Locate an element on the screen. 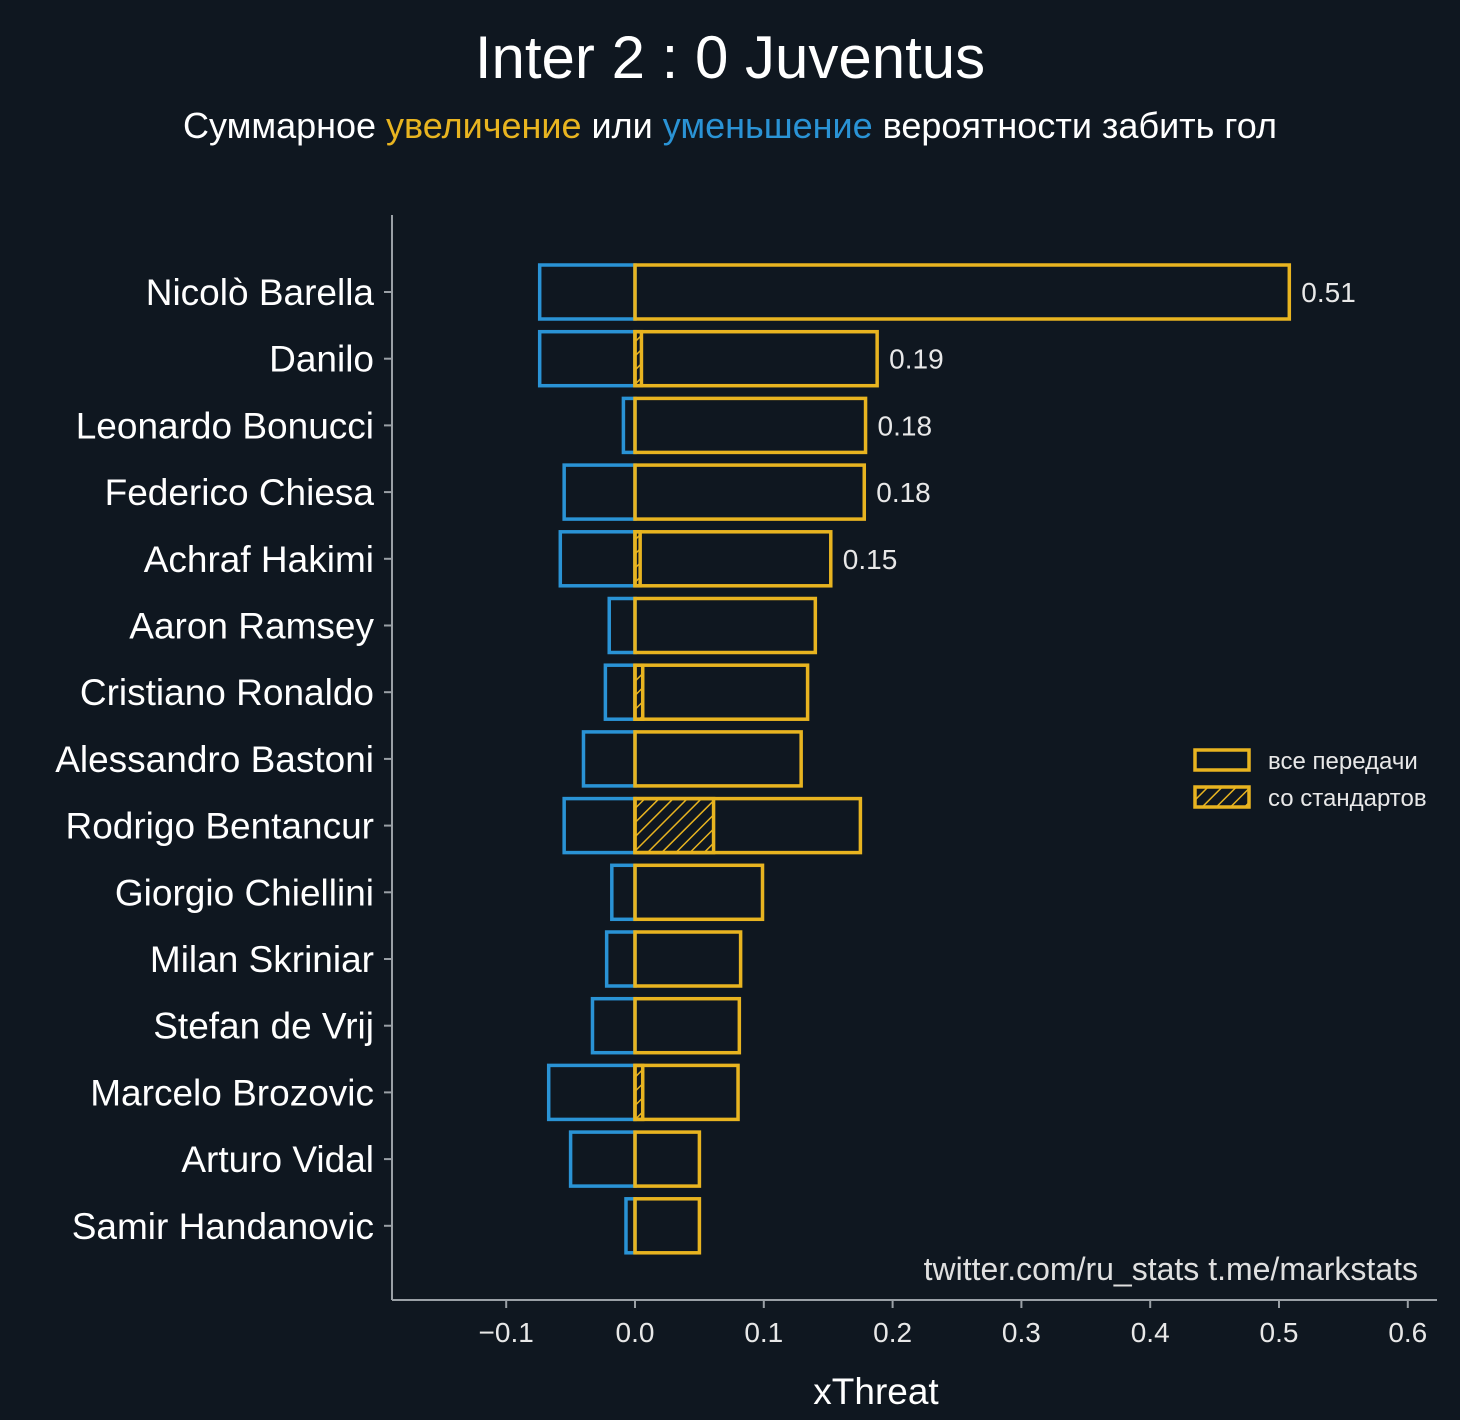 This screenshot has height=1420, width=1460. x-axis-label: xThreat is located at coordinates (876, 1391).